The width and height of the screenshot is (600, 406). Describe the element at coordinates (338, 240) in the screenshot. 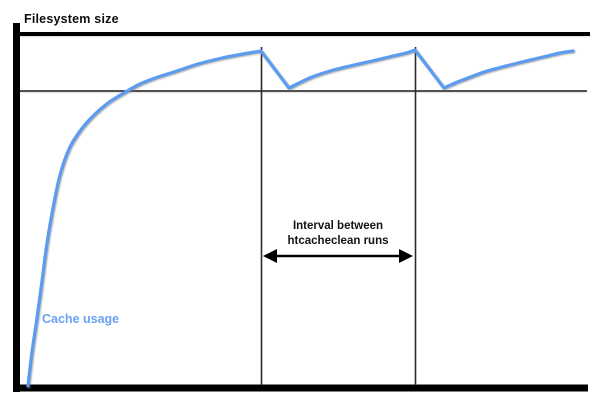

I see `interval-label-line2: htcacheclean runs` at that location.